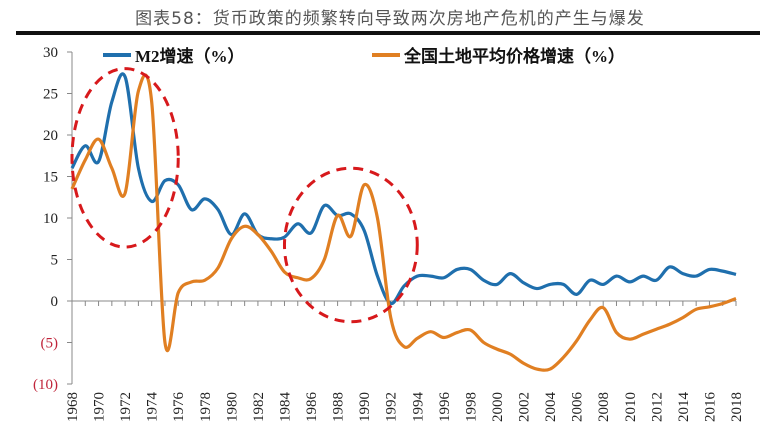 The image size is (780, 433). I want to click on y-tick-label: 25, so click(50, 95).